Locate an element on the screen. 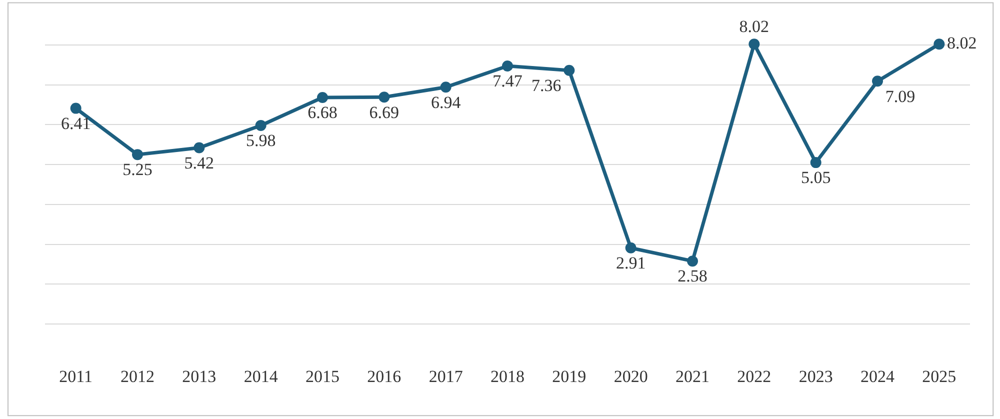 The image size is (1000, 419). data-label: 5.42 is located at coordinates (199, 162).